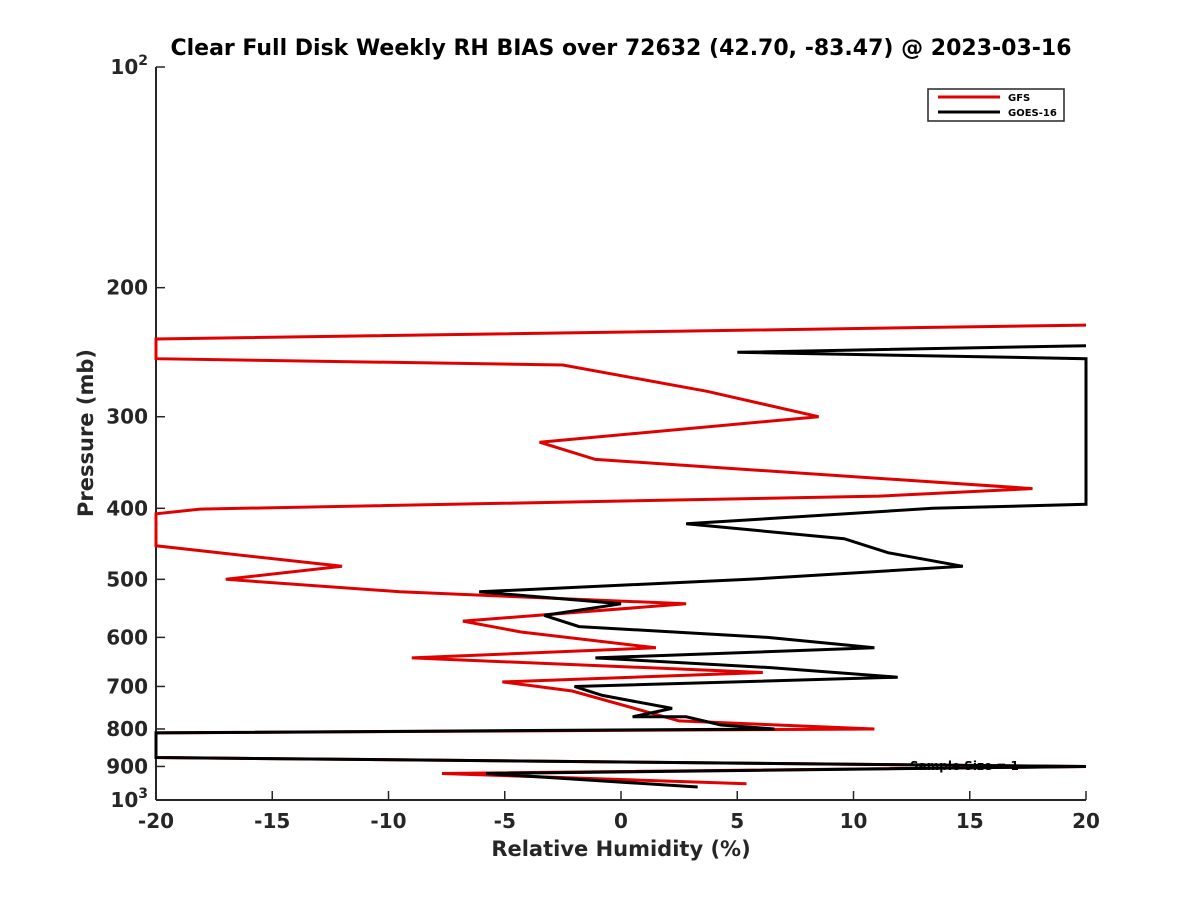 This screenshot has width=1200, height=900. Describe the element at coordinates (1032, 113) in the screenshot. I see `legend-label-goes16: GOES-16` at that location.